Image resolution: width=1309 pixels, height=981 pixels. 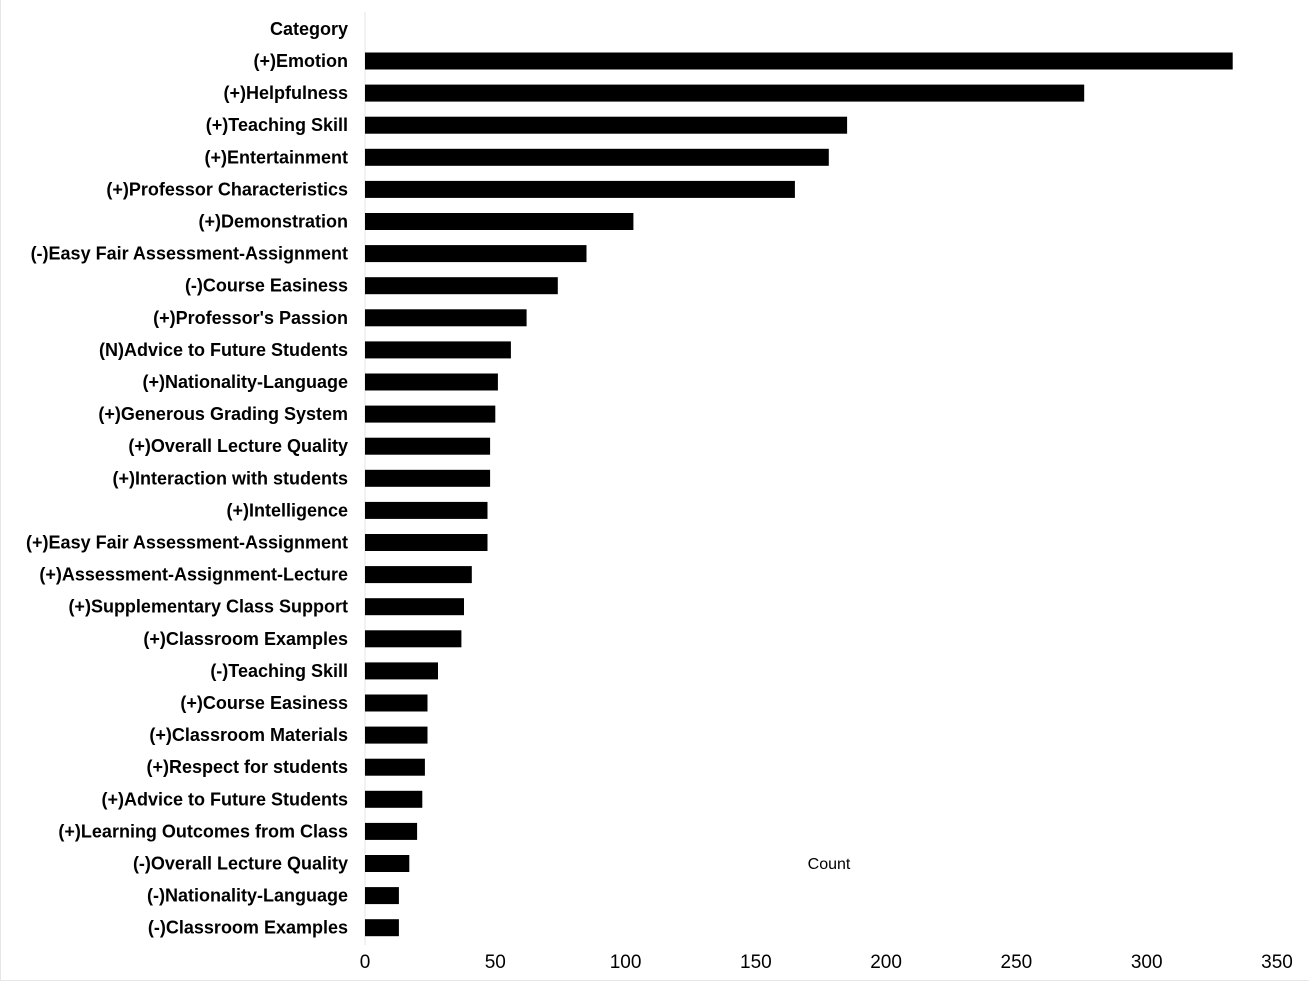 What do you see at coordinates (247, 896) in the screenshot?
I see `category-label: (-)Nationality-Language` at bounding box center [247, 896].